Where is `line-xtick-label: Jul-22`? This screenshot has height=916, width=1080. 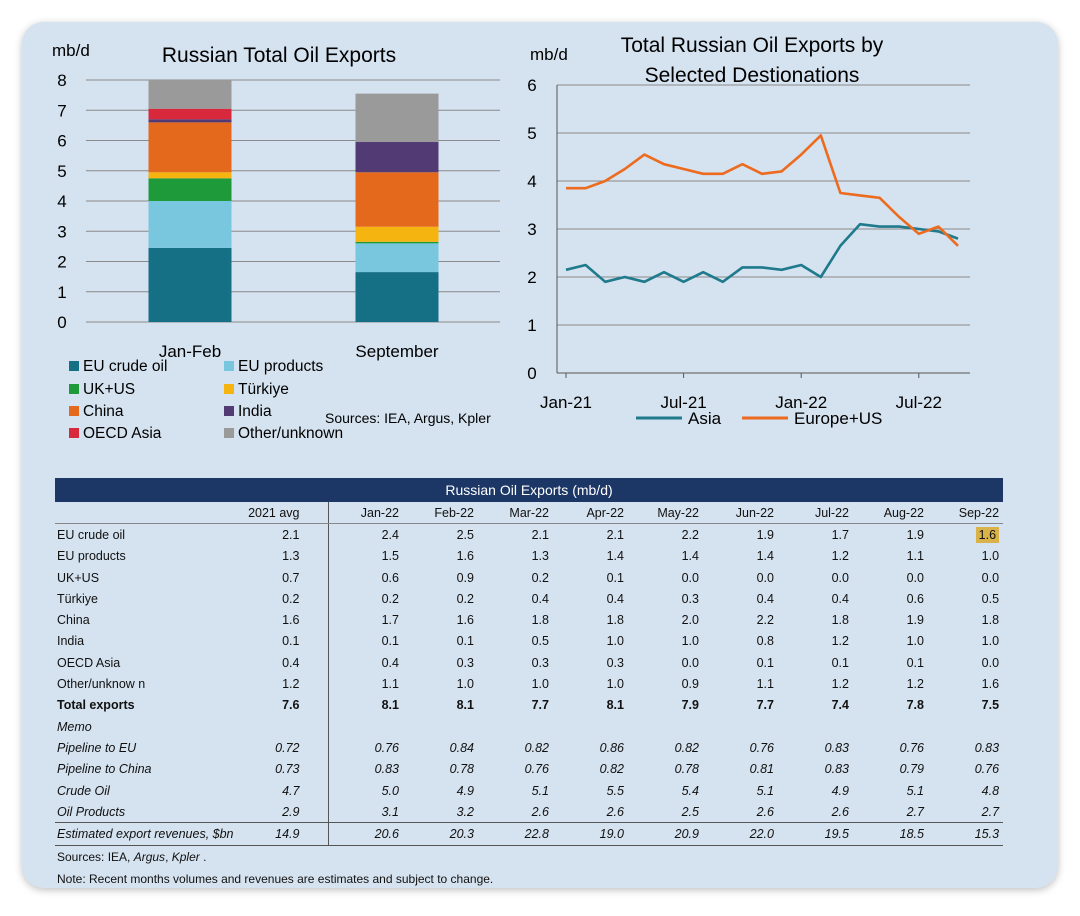
line-xtick-label: Jul-22 is located at coordinates (919, 402).